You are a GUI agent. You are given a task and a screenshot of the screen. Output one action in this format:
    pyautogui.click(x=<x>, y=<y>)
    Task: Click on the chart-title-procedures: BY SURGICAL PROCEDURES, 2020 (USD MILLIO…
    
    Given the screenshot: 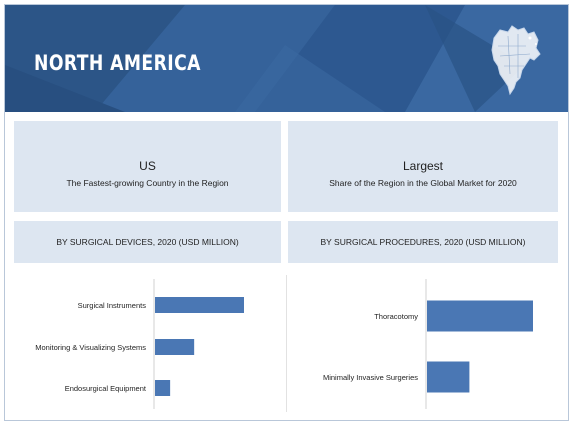 What is the action you would take?
    pyautogui.click(x=423, y=242)
    